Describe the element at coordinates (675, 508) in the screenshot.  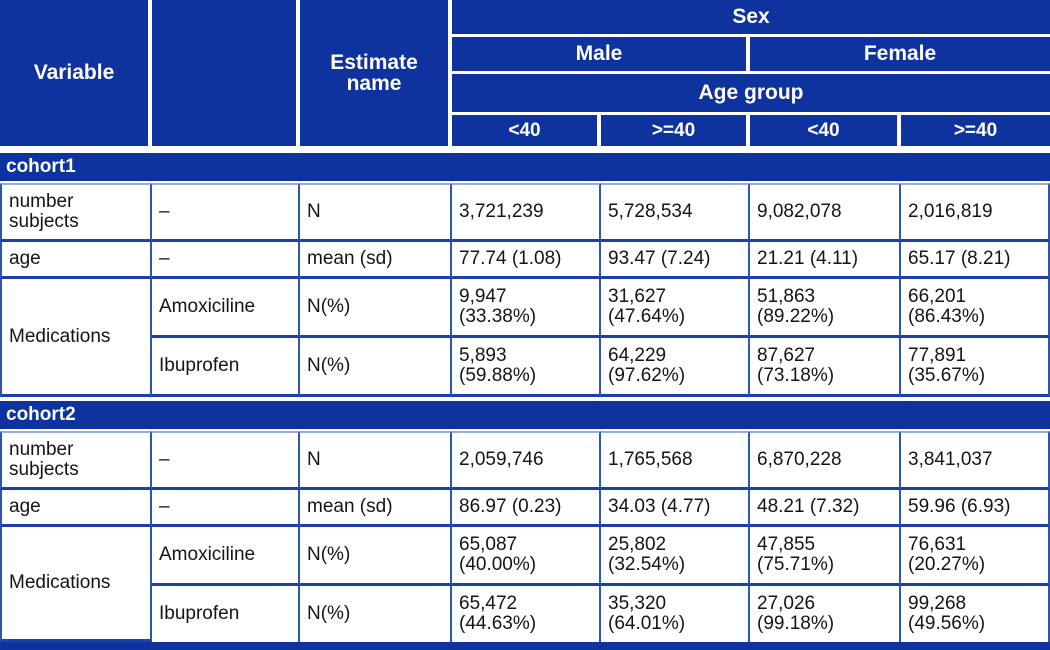
I see `value-cell: 34.03 (4.77)` at that location.